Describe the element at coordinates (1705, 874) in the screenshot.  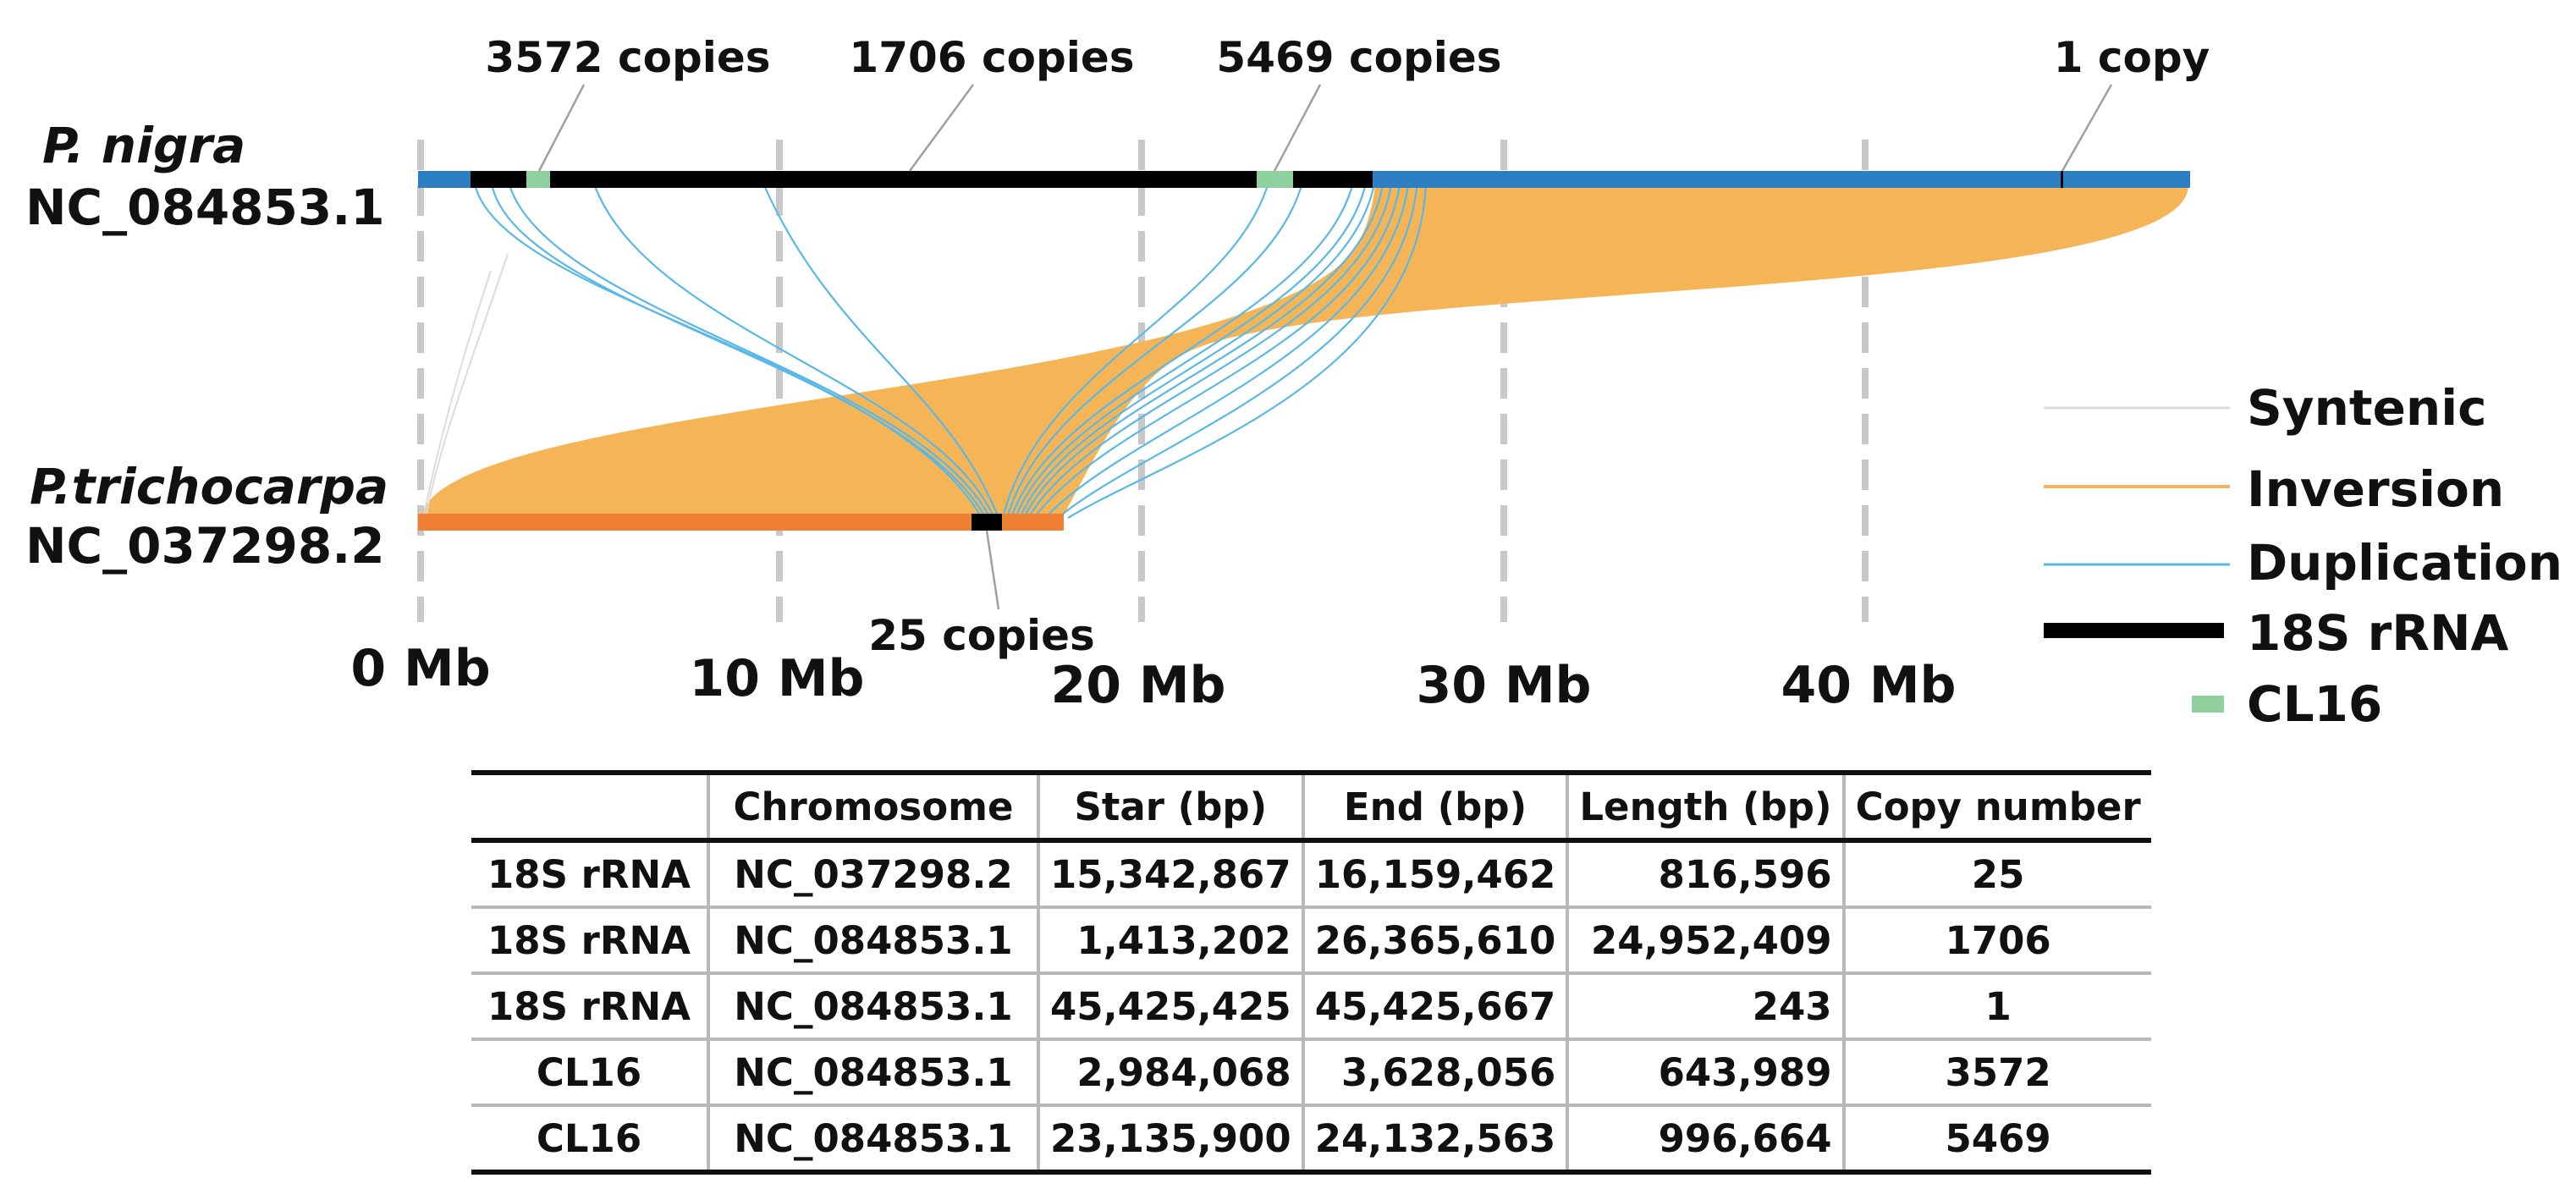
I see `table-cell: 816,596` at that location.